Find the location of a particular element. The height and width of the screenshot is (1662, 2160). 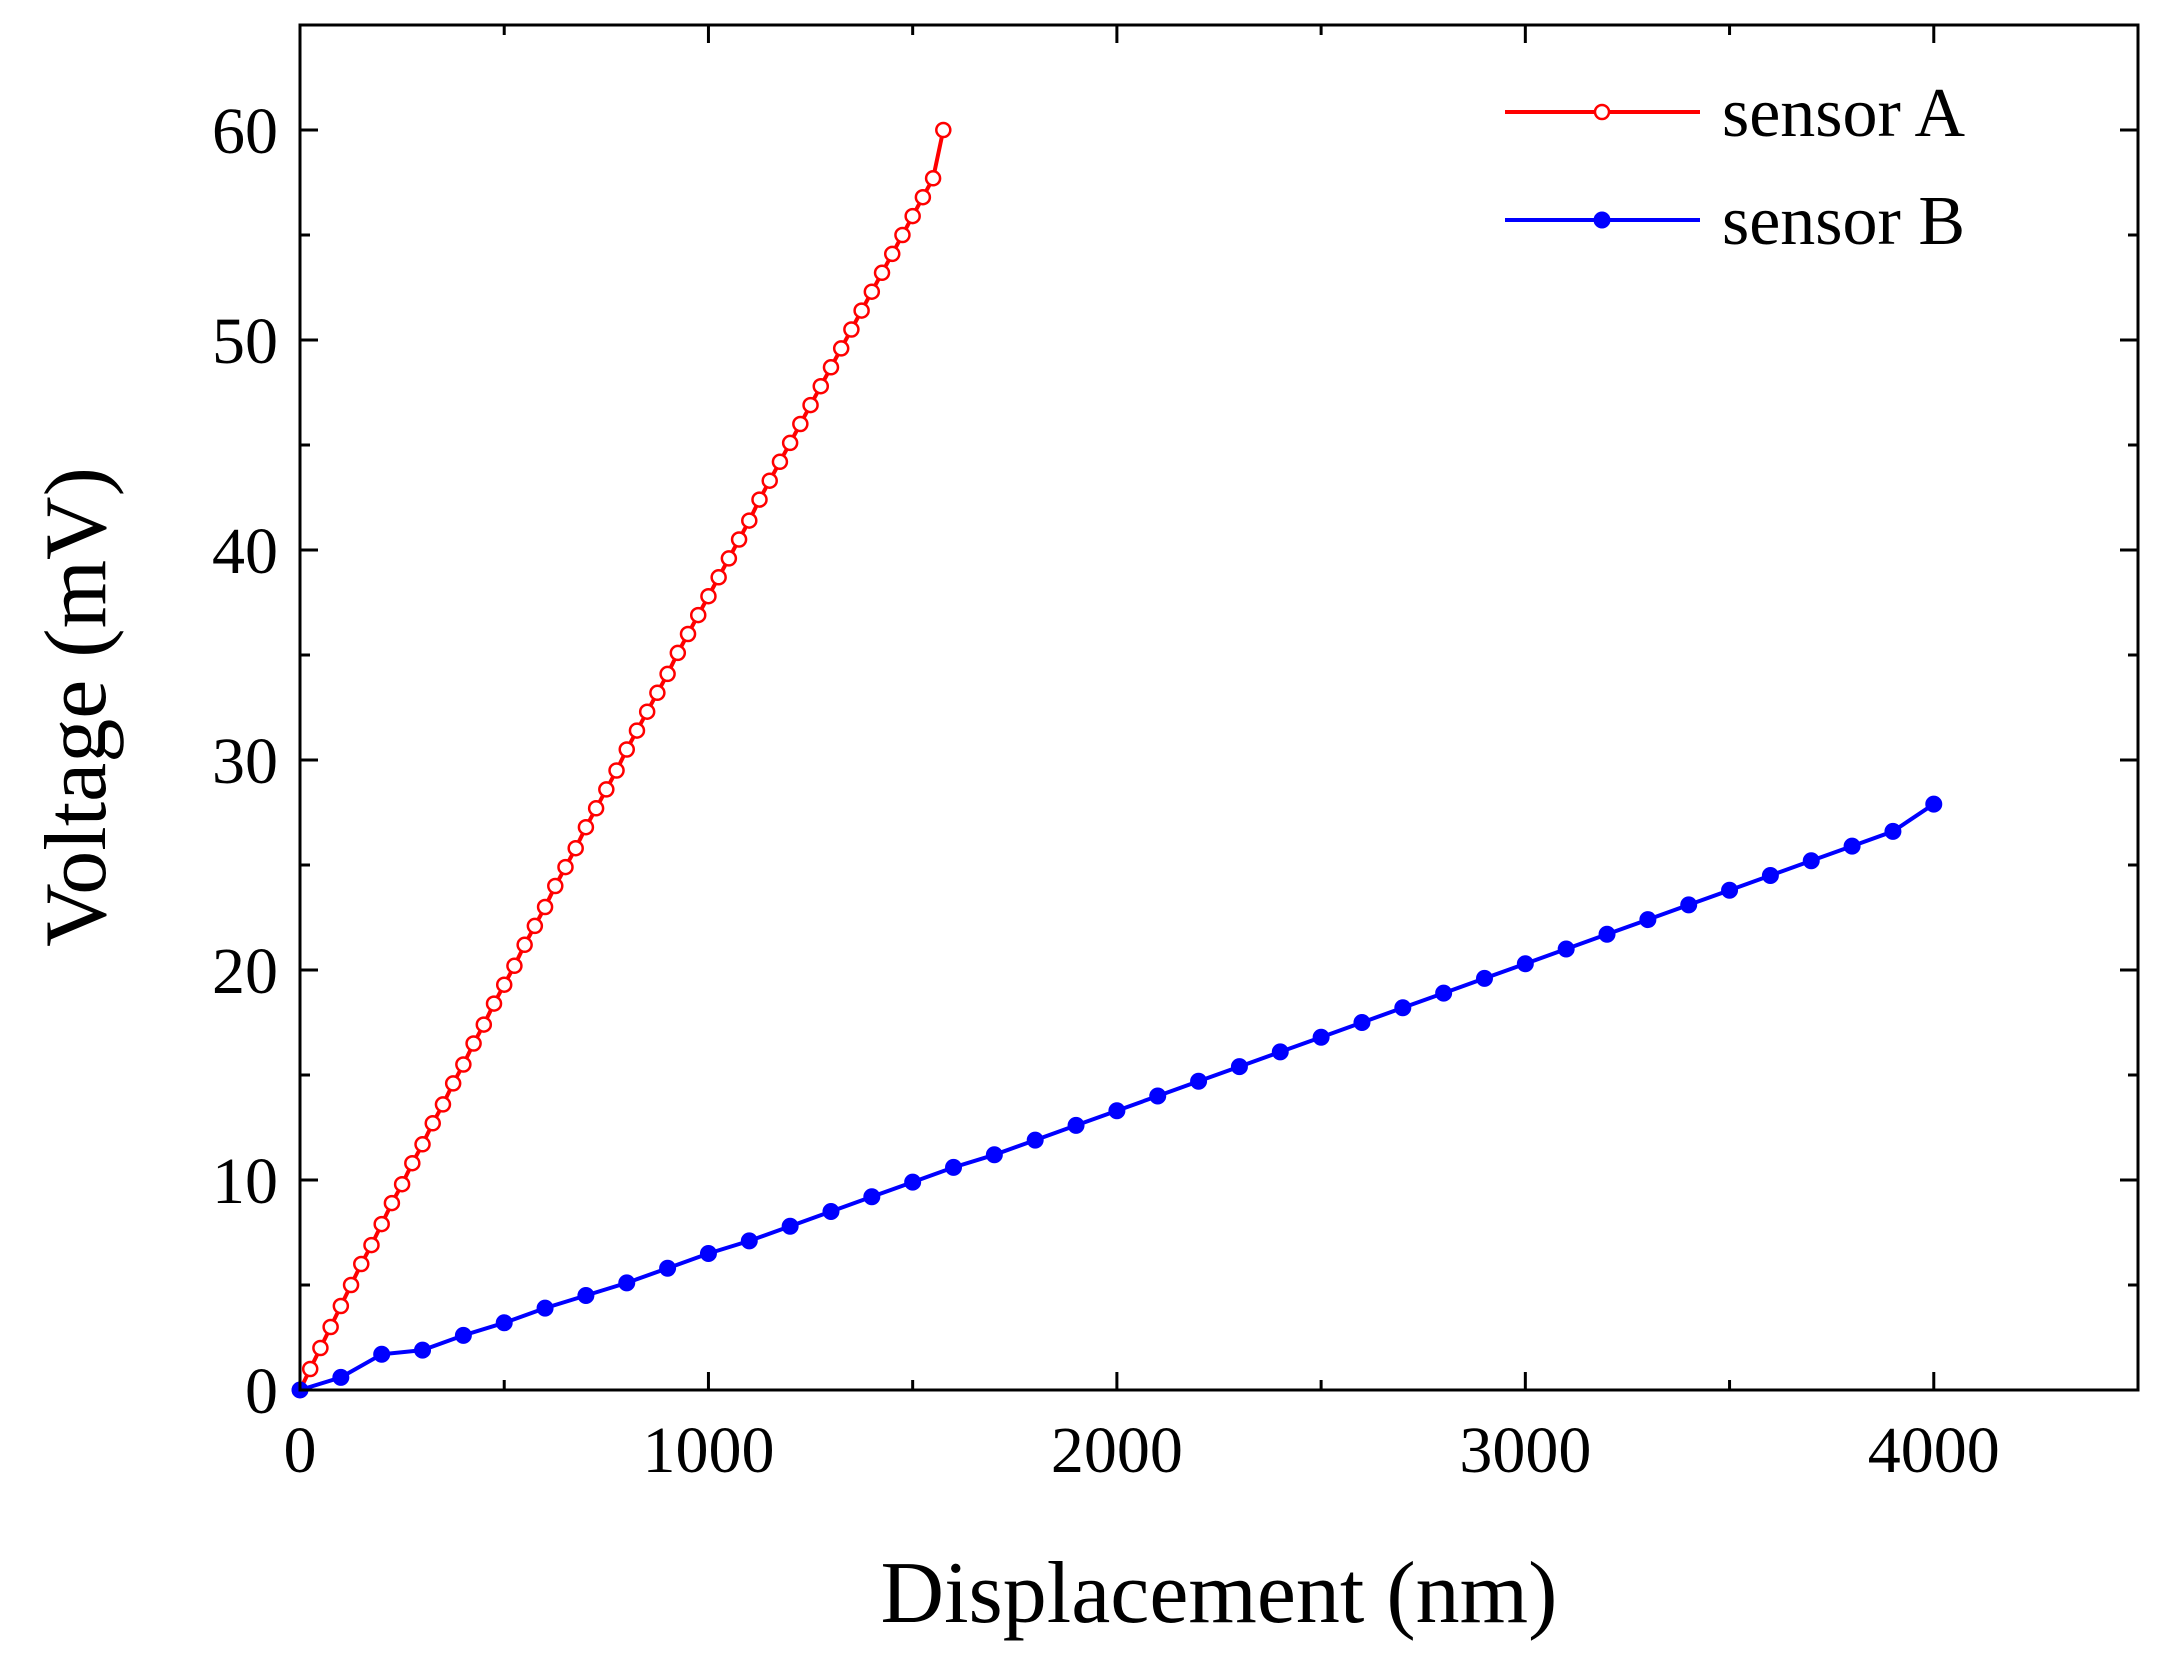

x-axis-title: Displacement (nm) is located at coordinates (1219, 1593).